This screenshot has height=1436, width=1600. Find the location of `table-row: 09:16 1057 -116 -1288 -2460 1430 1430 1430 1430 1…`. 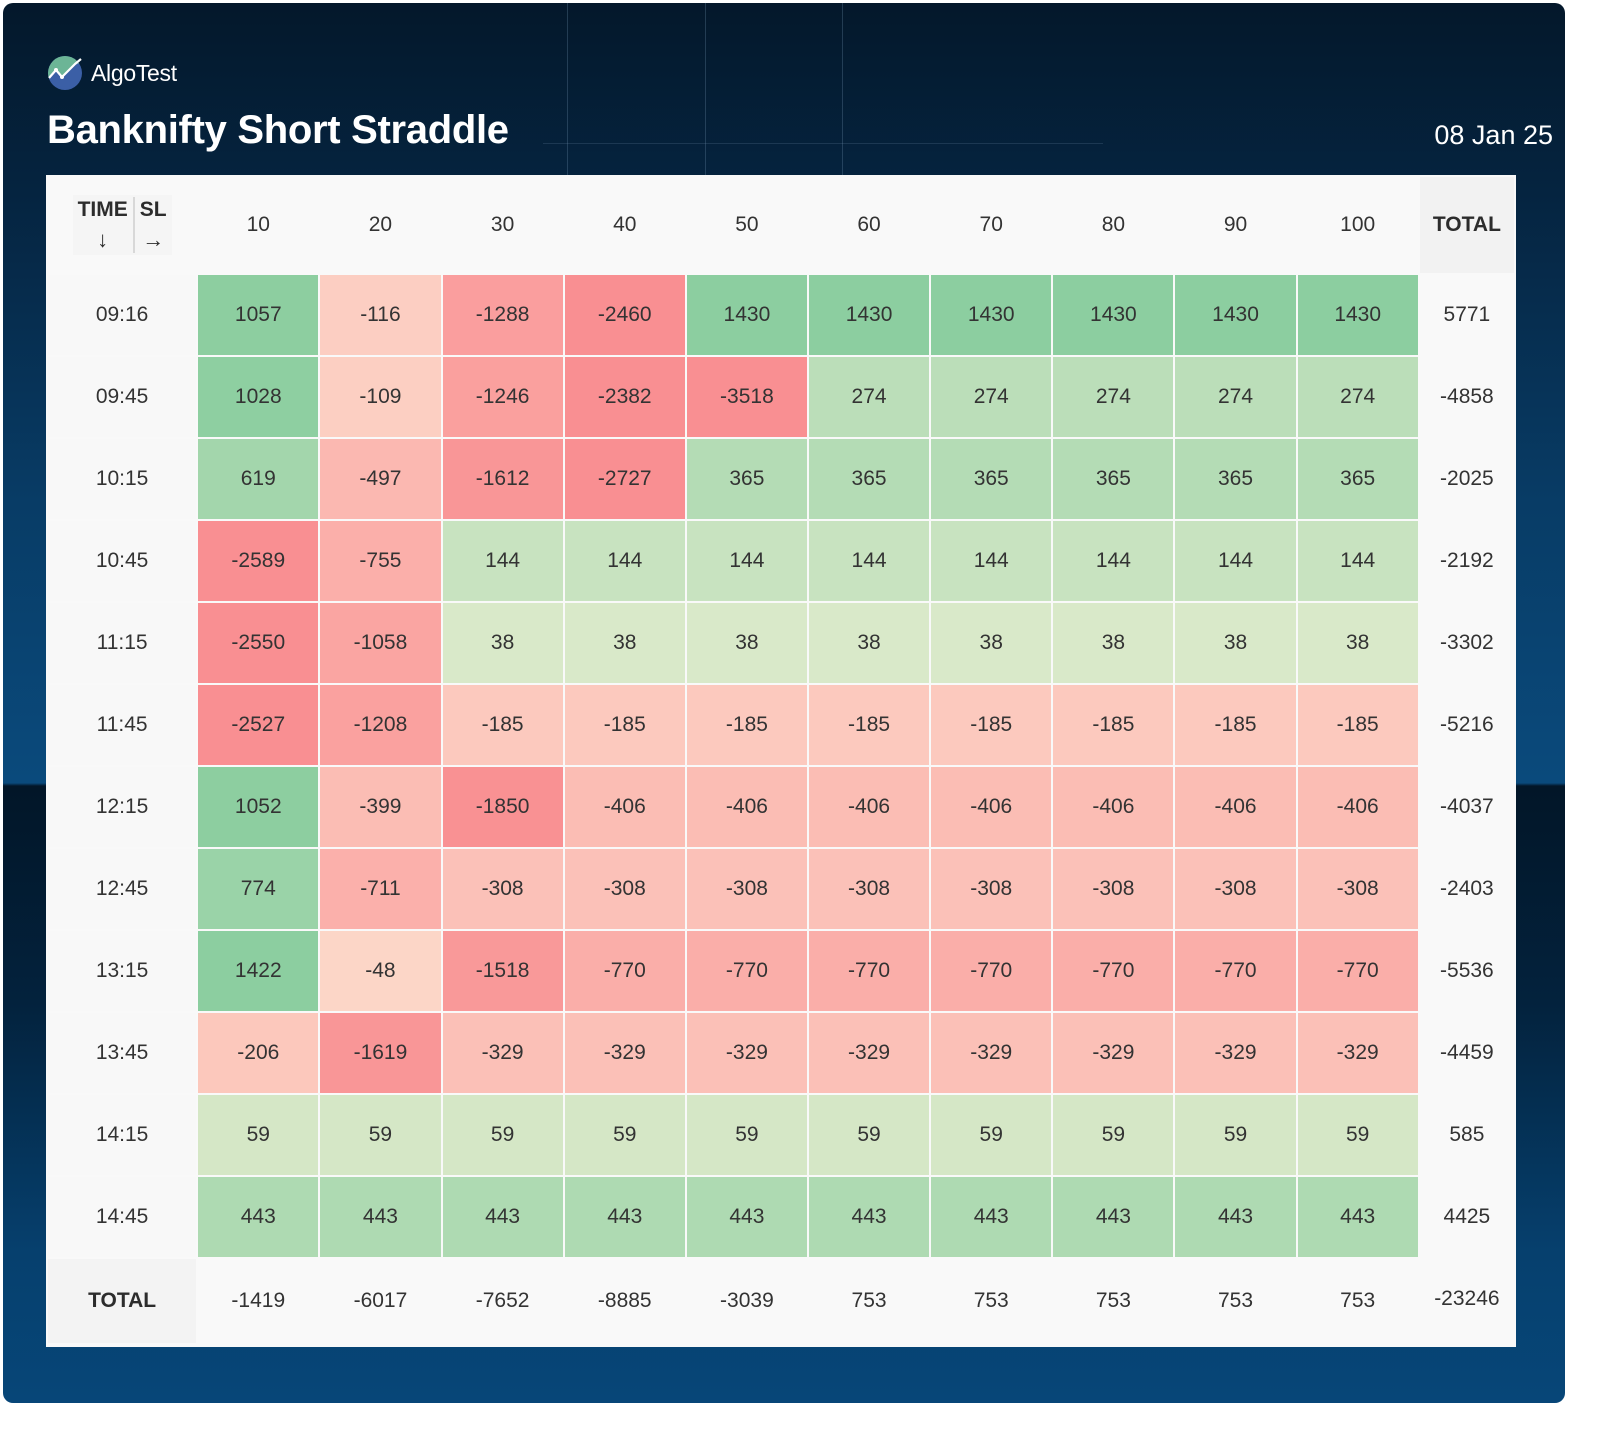

table-row: 09:16 1057 -116 -1288 -2460 1430 1430 1430 1430 1… is located at coordinates (781, 315).